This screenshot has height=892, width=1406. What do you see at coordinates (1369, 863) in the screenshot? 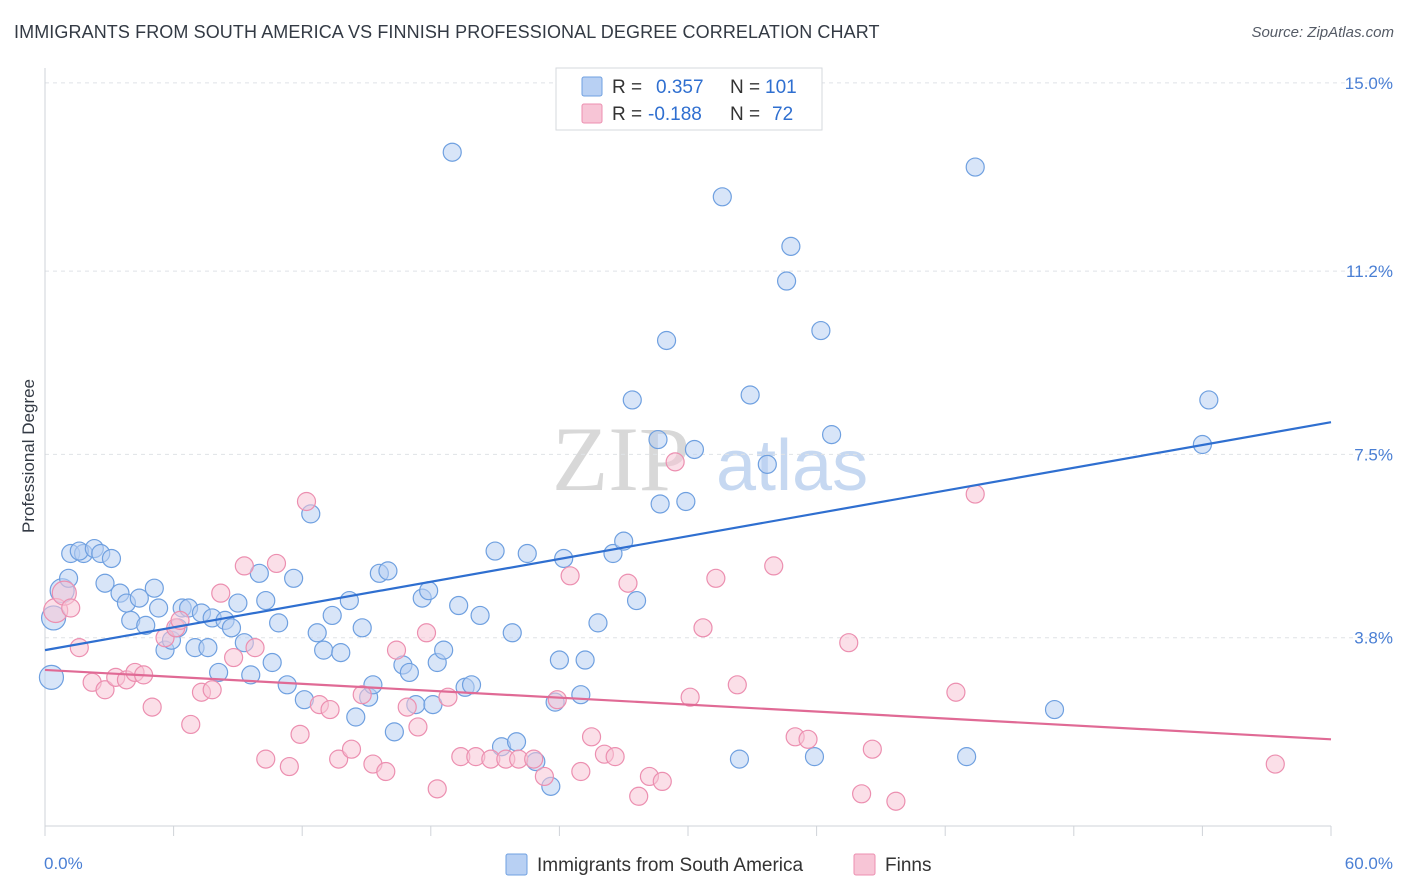
I see `x-tick-label: 60.0%` at bounding box center [1369, 863].